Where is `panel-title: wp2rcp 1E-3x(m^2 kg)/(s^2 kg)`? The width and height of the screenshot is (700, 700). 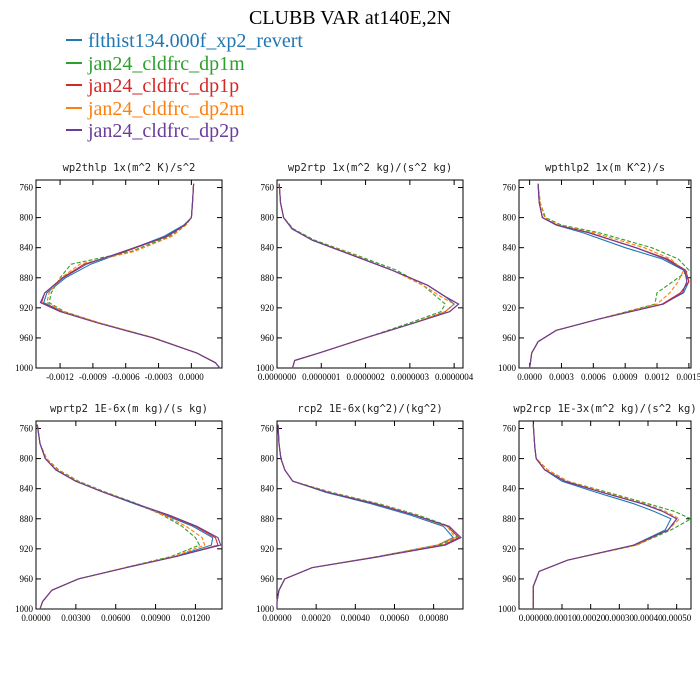
panel-title: wp2rcp 1E-3x(m^2 kg)/(s^2 kg) is located at coordinates (604, 409).